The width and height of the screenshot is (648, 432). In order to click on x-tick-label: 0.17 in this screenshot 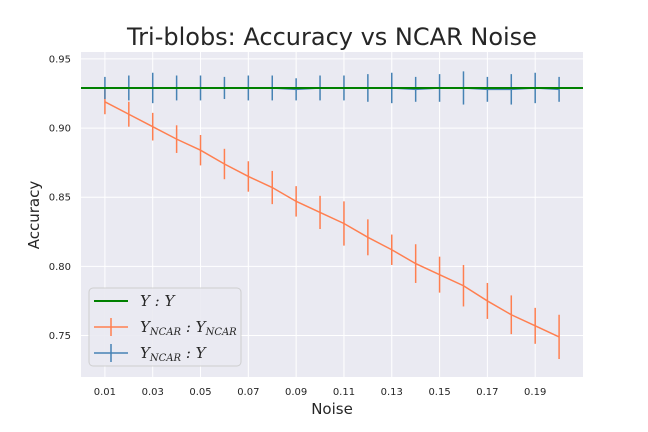, I will do `click(487, 392)`.